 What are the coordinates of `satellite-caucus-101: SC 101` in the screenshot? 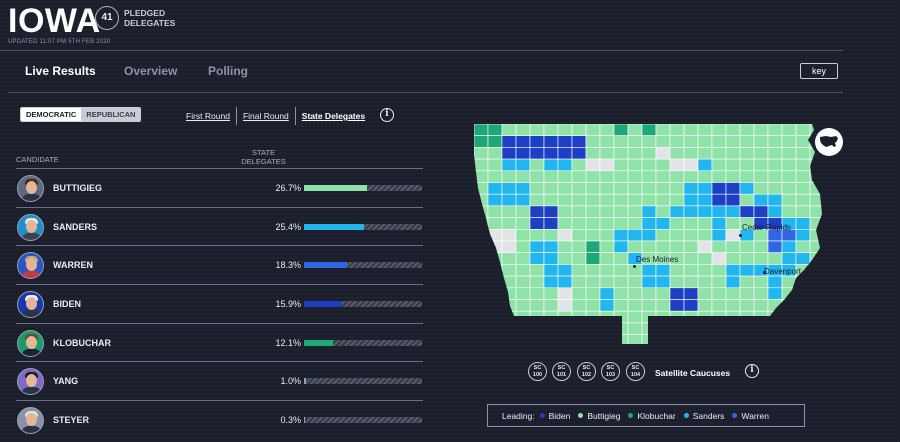 It's located at (561, 371).